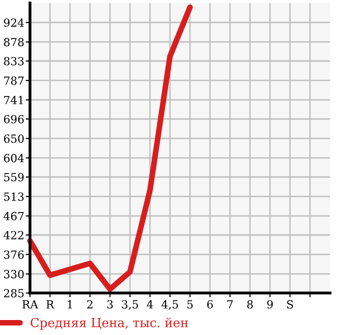 The height and width of the screenshot is (335, 345). Describe the element at coordinates (14, 80) in the screenshot. I see `y-tick-label: 787` at that location.